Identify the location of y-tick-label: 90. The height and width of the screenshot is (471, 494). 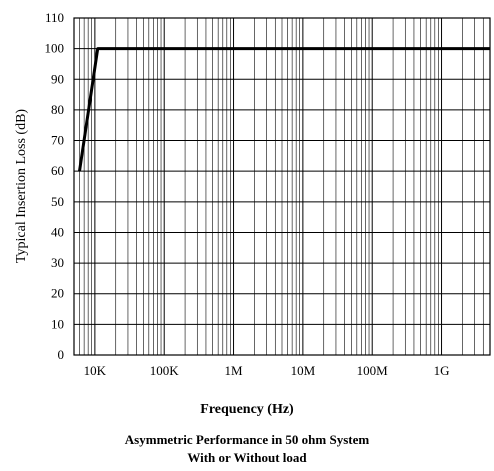
(57, 78).